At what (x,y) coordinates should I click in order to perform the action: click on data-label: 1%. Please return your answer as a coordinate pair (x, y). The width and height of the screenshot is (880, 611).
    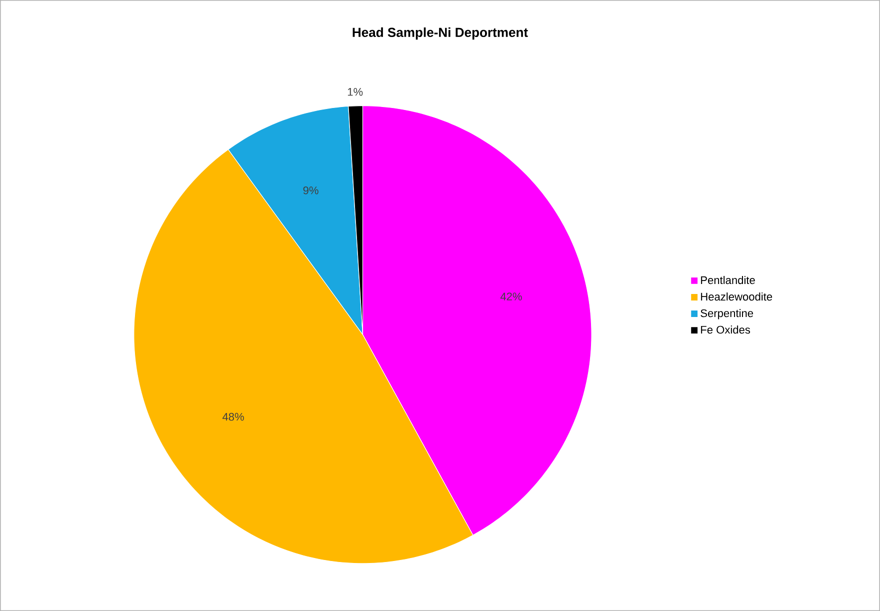
    Looking at the image, I should click on (355, 92).